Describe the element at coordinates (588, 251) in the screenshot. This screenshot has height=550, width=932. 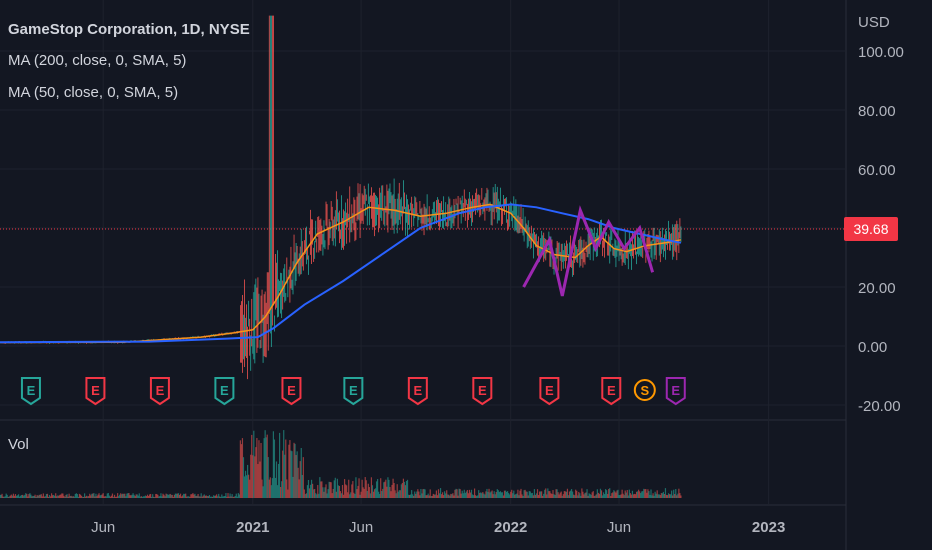
I see `zigzag-drawing` at that location.